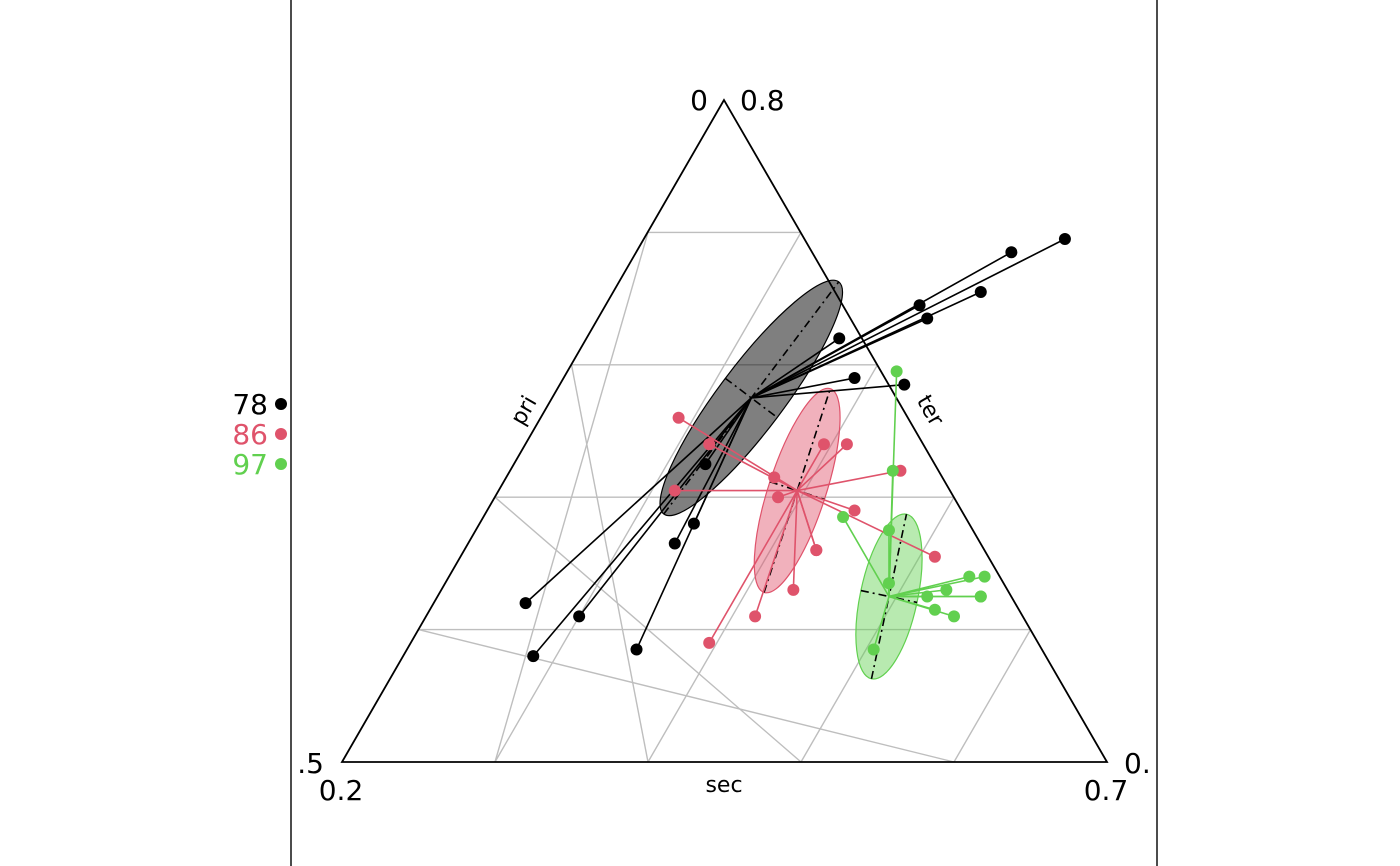 This screenshot has width=1400, height=866. I want to click on corner-label-right-outer: 0., so click(1137, 763).